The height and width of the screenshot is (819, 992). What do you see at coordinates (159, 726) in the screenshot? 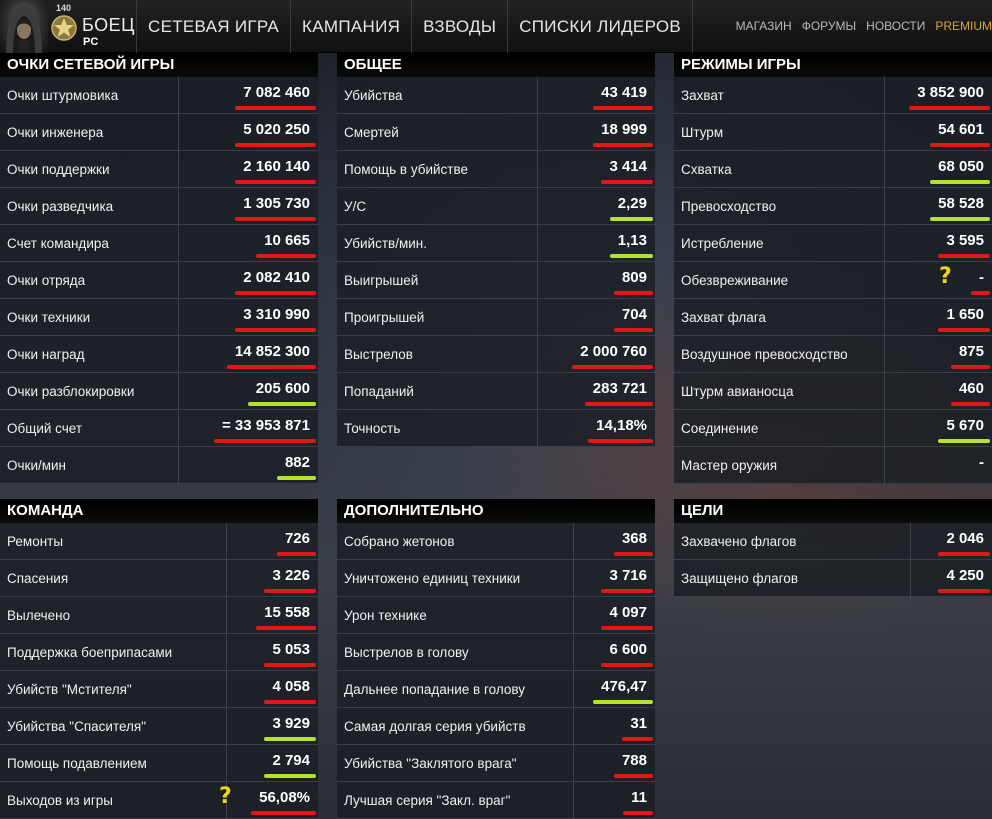
I see `stat-row: Убийства "Спасителя" 3 929` at bounding box center [159, 726].